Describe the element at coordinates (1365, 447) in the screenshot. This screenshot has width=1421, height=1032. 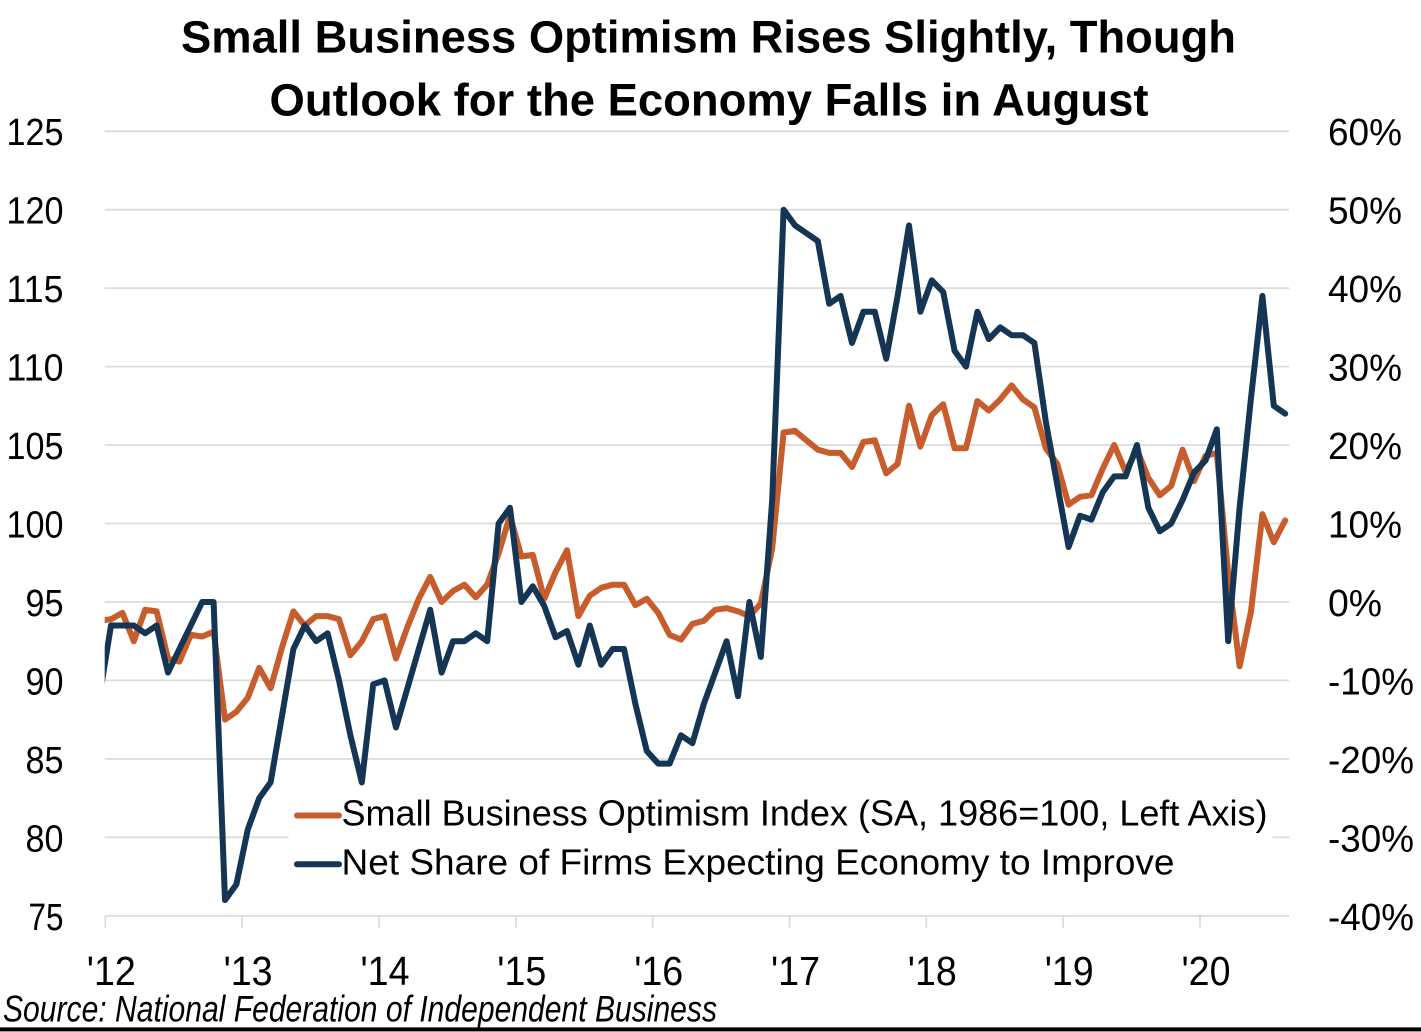
I see `svg-text: 20%` at that location.